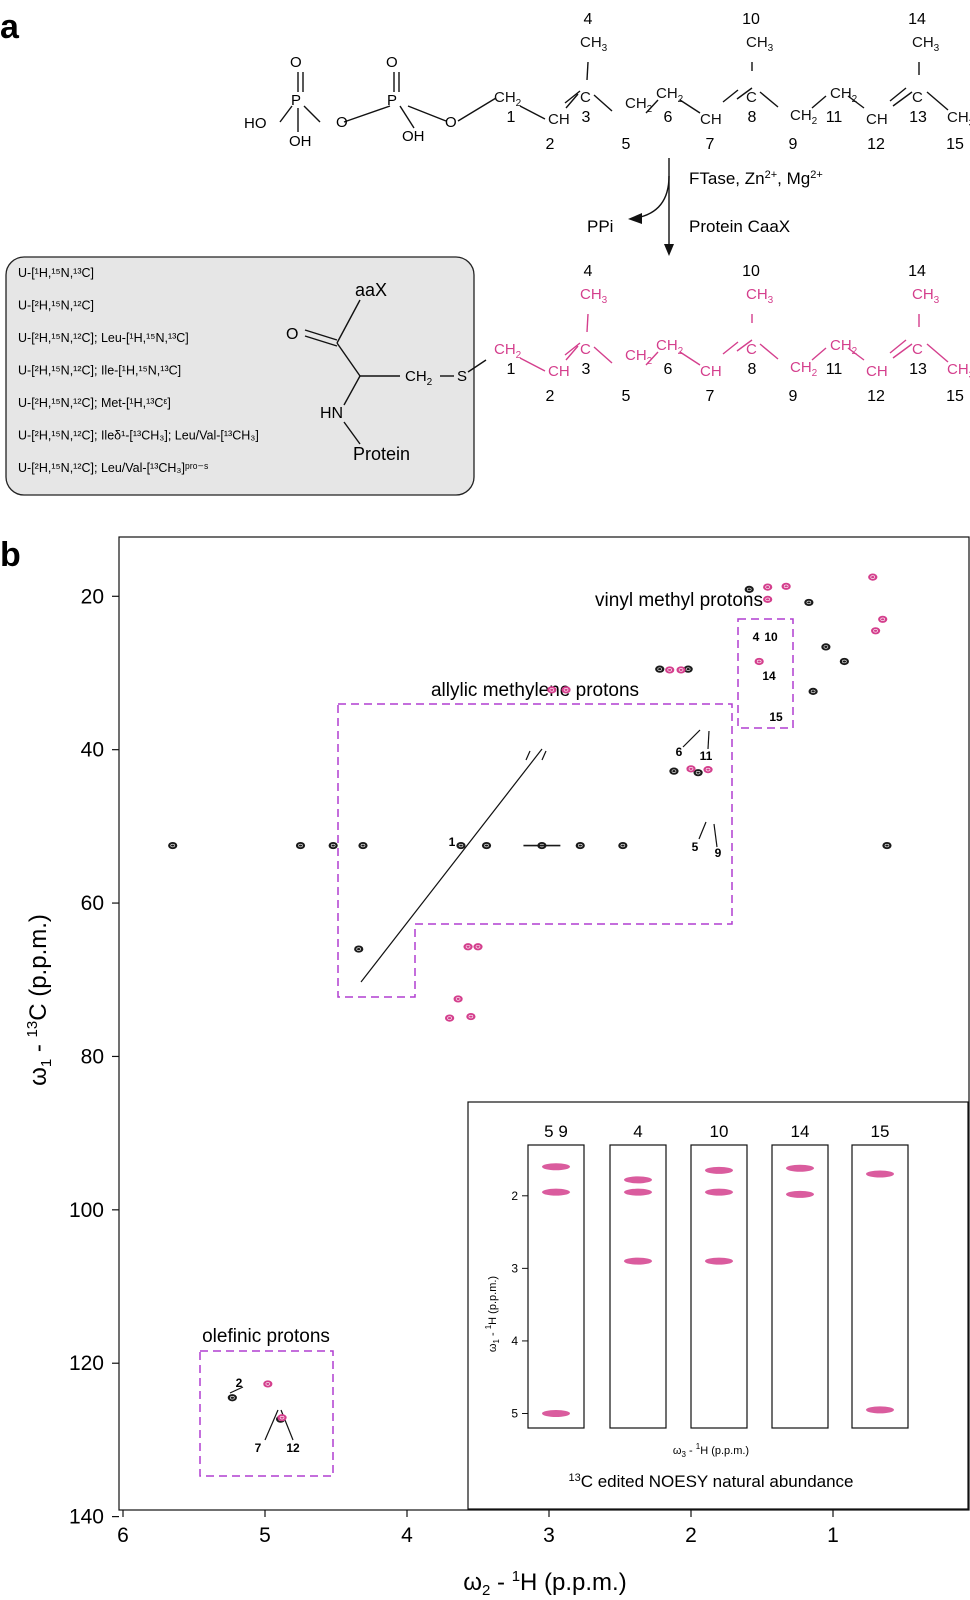 The height and width of the screenshot is (1600, 970). I want to click on allylic-region-box, so click(535, 850).